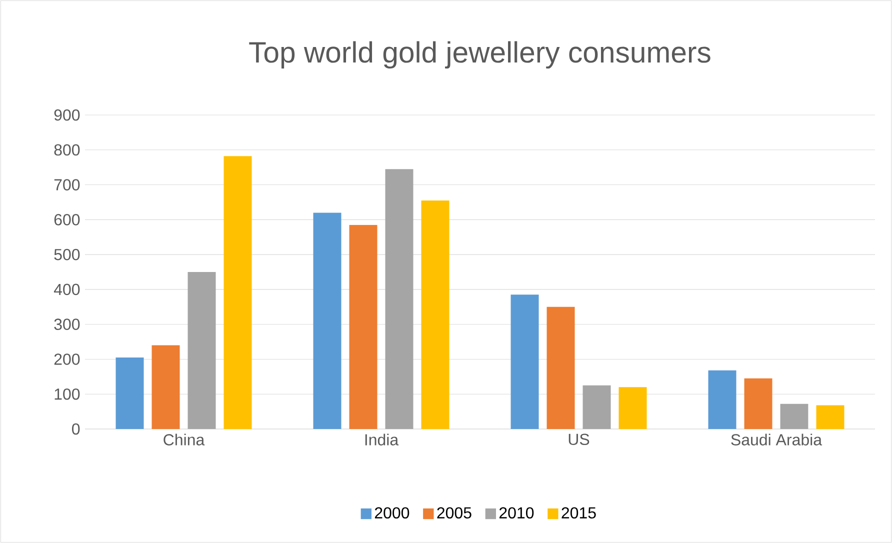  What do you see at coordinates (454, 513) in the screenshot?
I see `legend-label: 2005` at bounding box center [454, 513].